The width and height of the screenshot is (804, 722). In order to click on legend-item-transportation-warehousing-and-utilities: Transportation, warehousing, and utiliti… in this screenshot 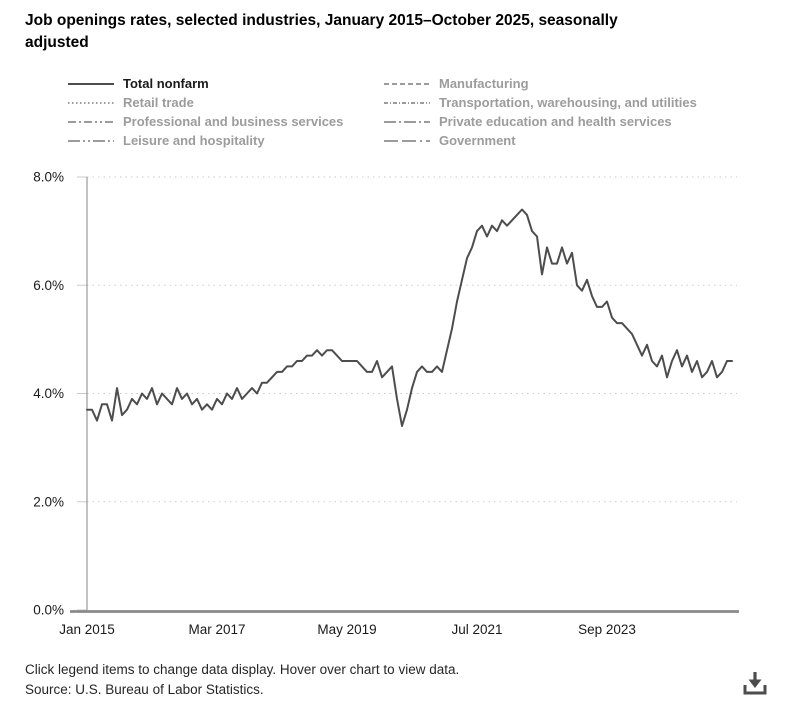, I will do `click(574, 102)`.